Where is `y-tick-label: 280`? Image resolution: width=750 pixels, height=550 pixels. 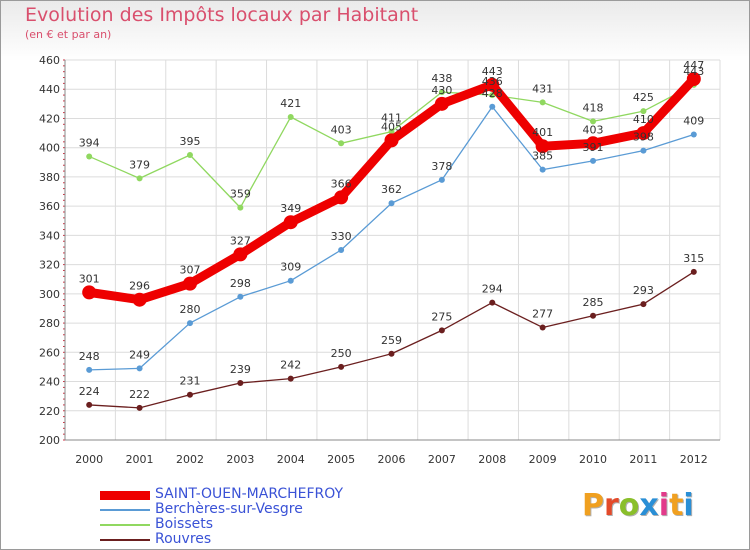 y-tick-label: 280 is located at coordinates (49, 323).